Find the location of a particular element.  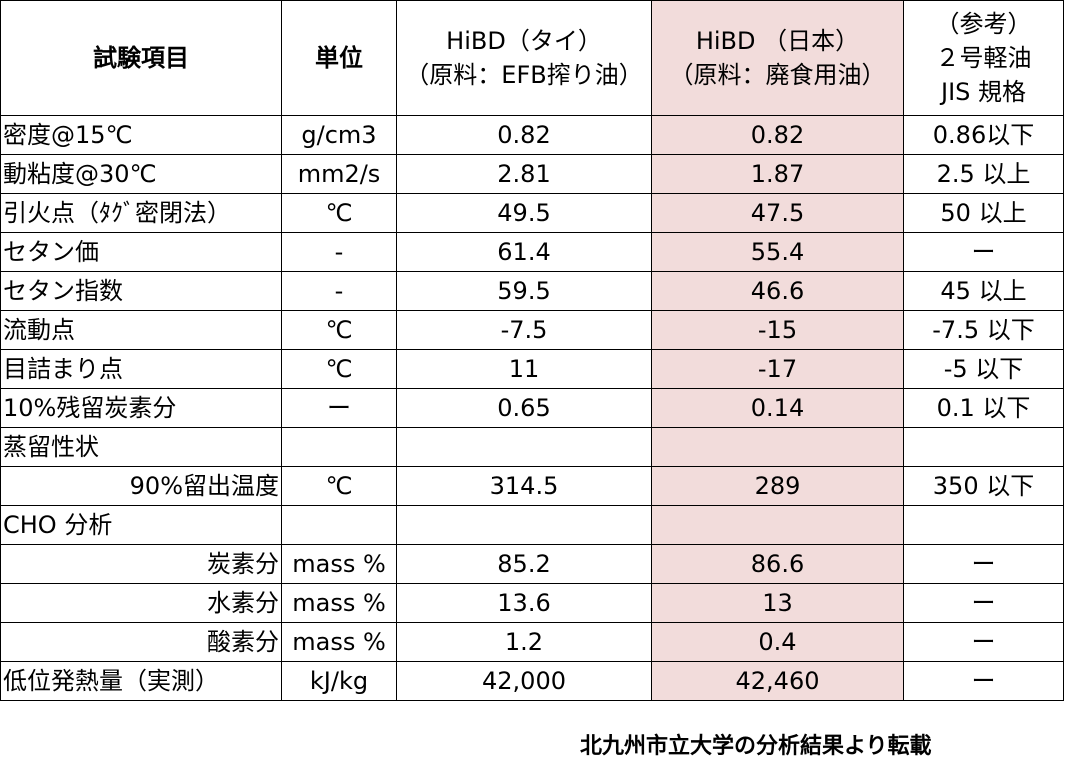

row-ref: 45 以上 is located at coordinates (983, 291).